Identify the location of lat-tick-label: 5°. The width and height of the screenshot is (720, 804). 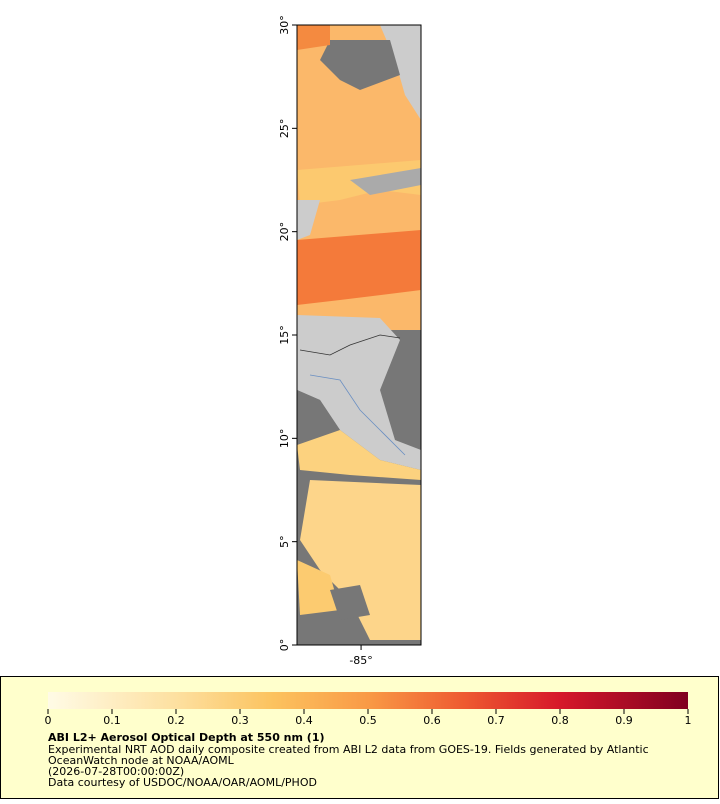
(284, 541).